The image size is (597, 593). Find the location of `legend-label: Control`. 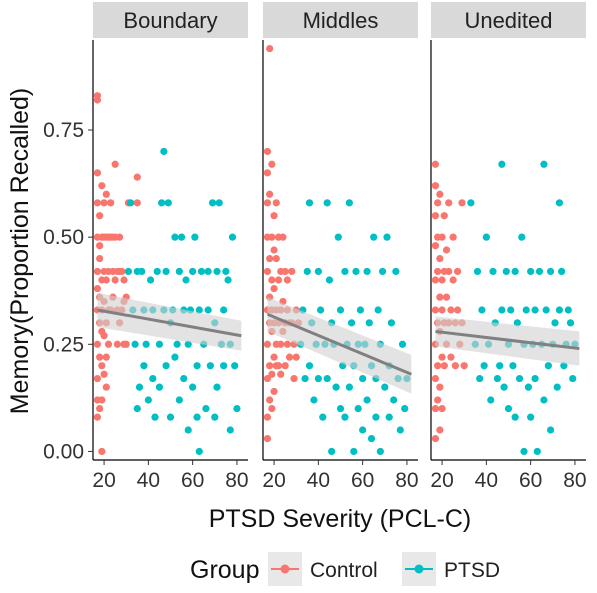

legend-label: Control is located at coordinates (344, 570).